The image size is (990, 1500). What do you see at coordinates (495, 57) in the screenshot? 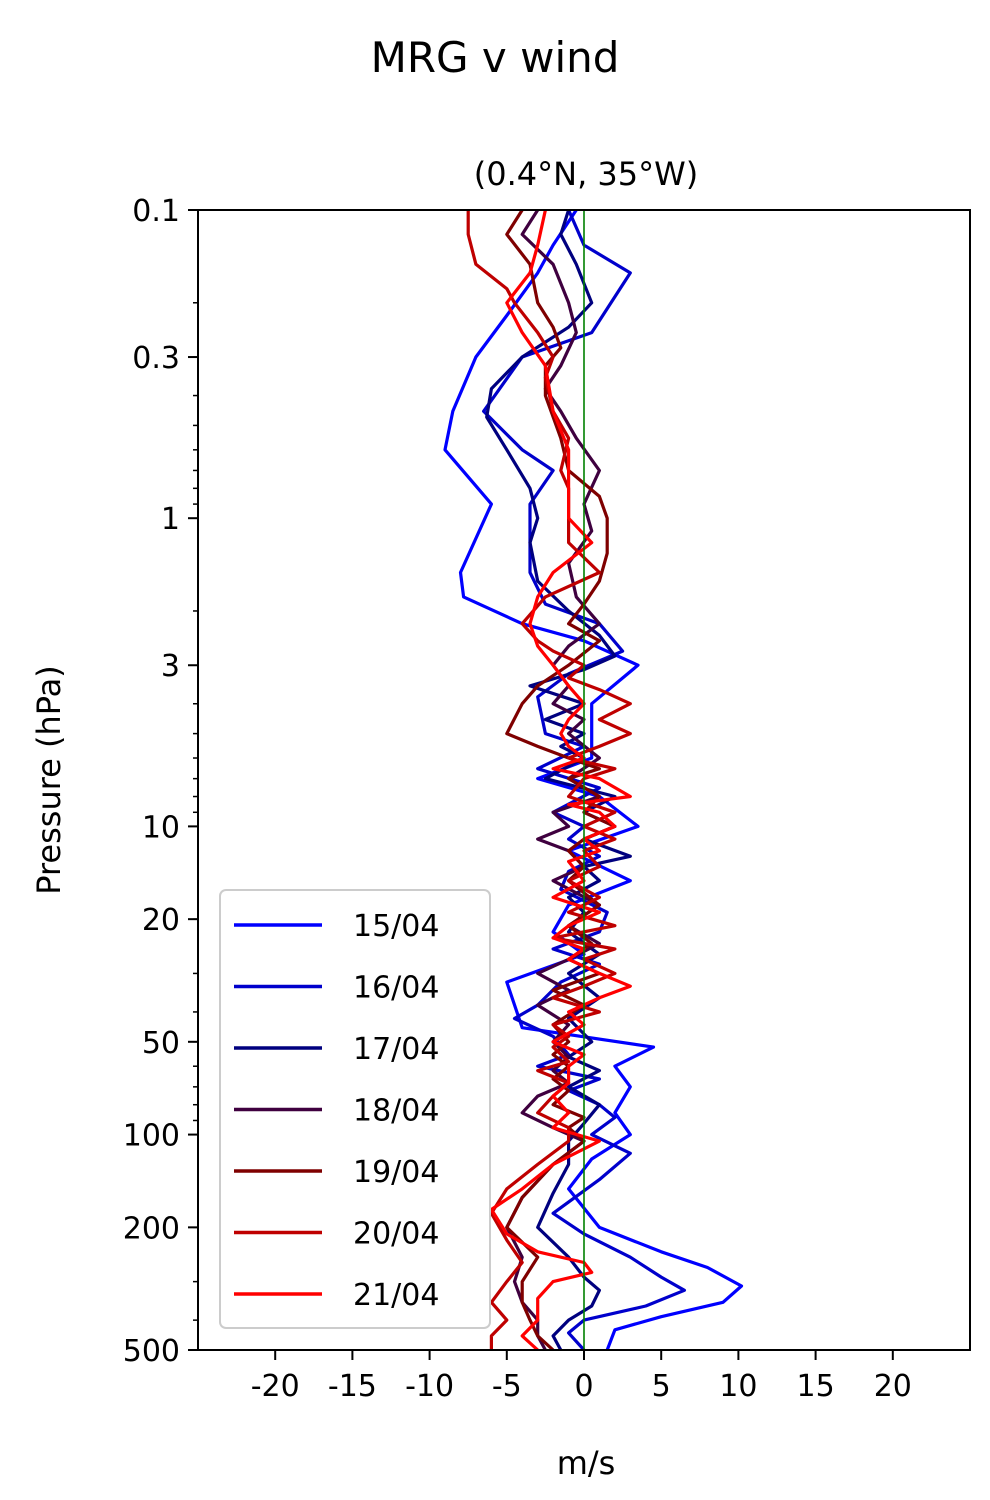
I see `chart-title: MRG v wind` at bounding box center [495, 57].